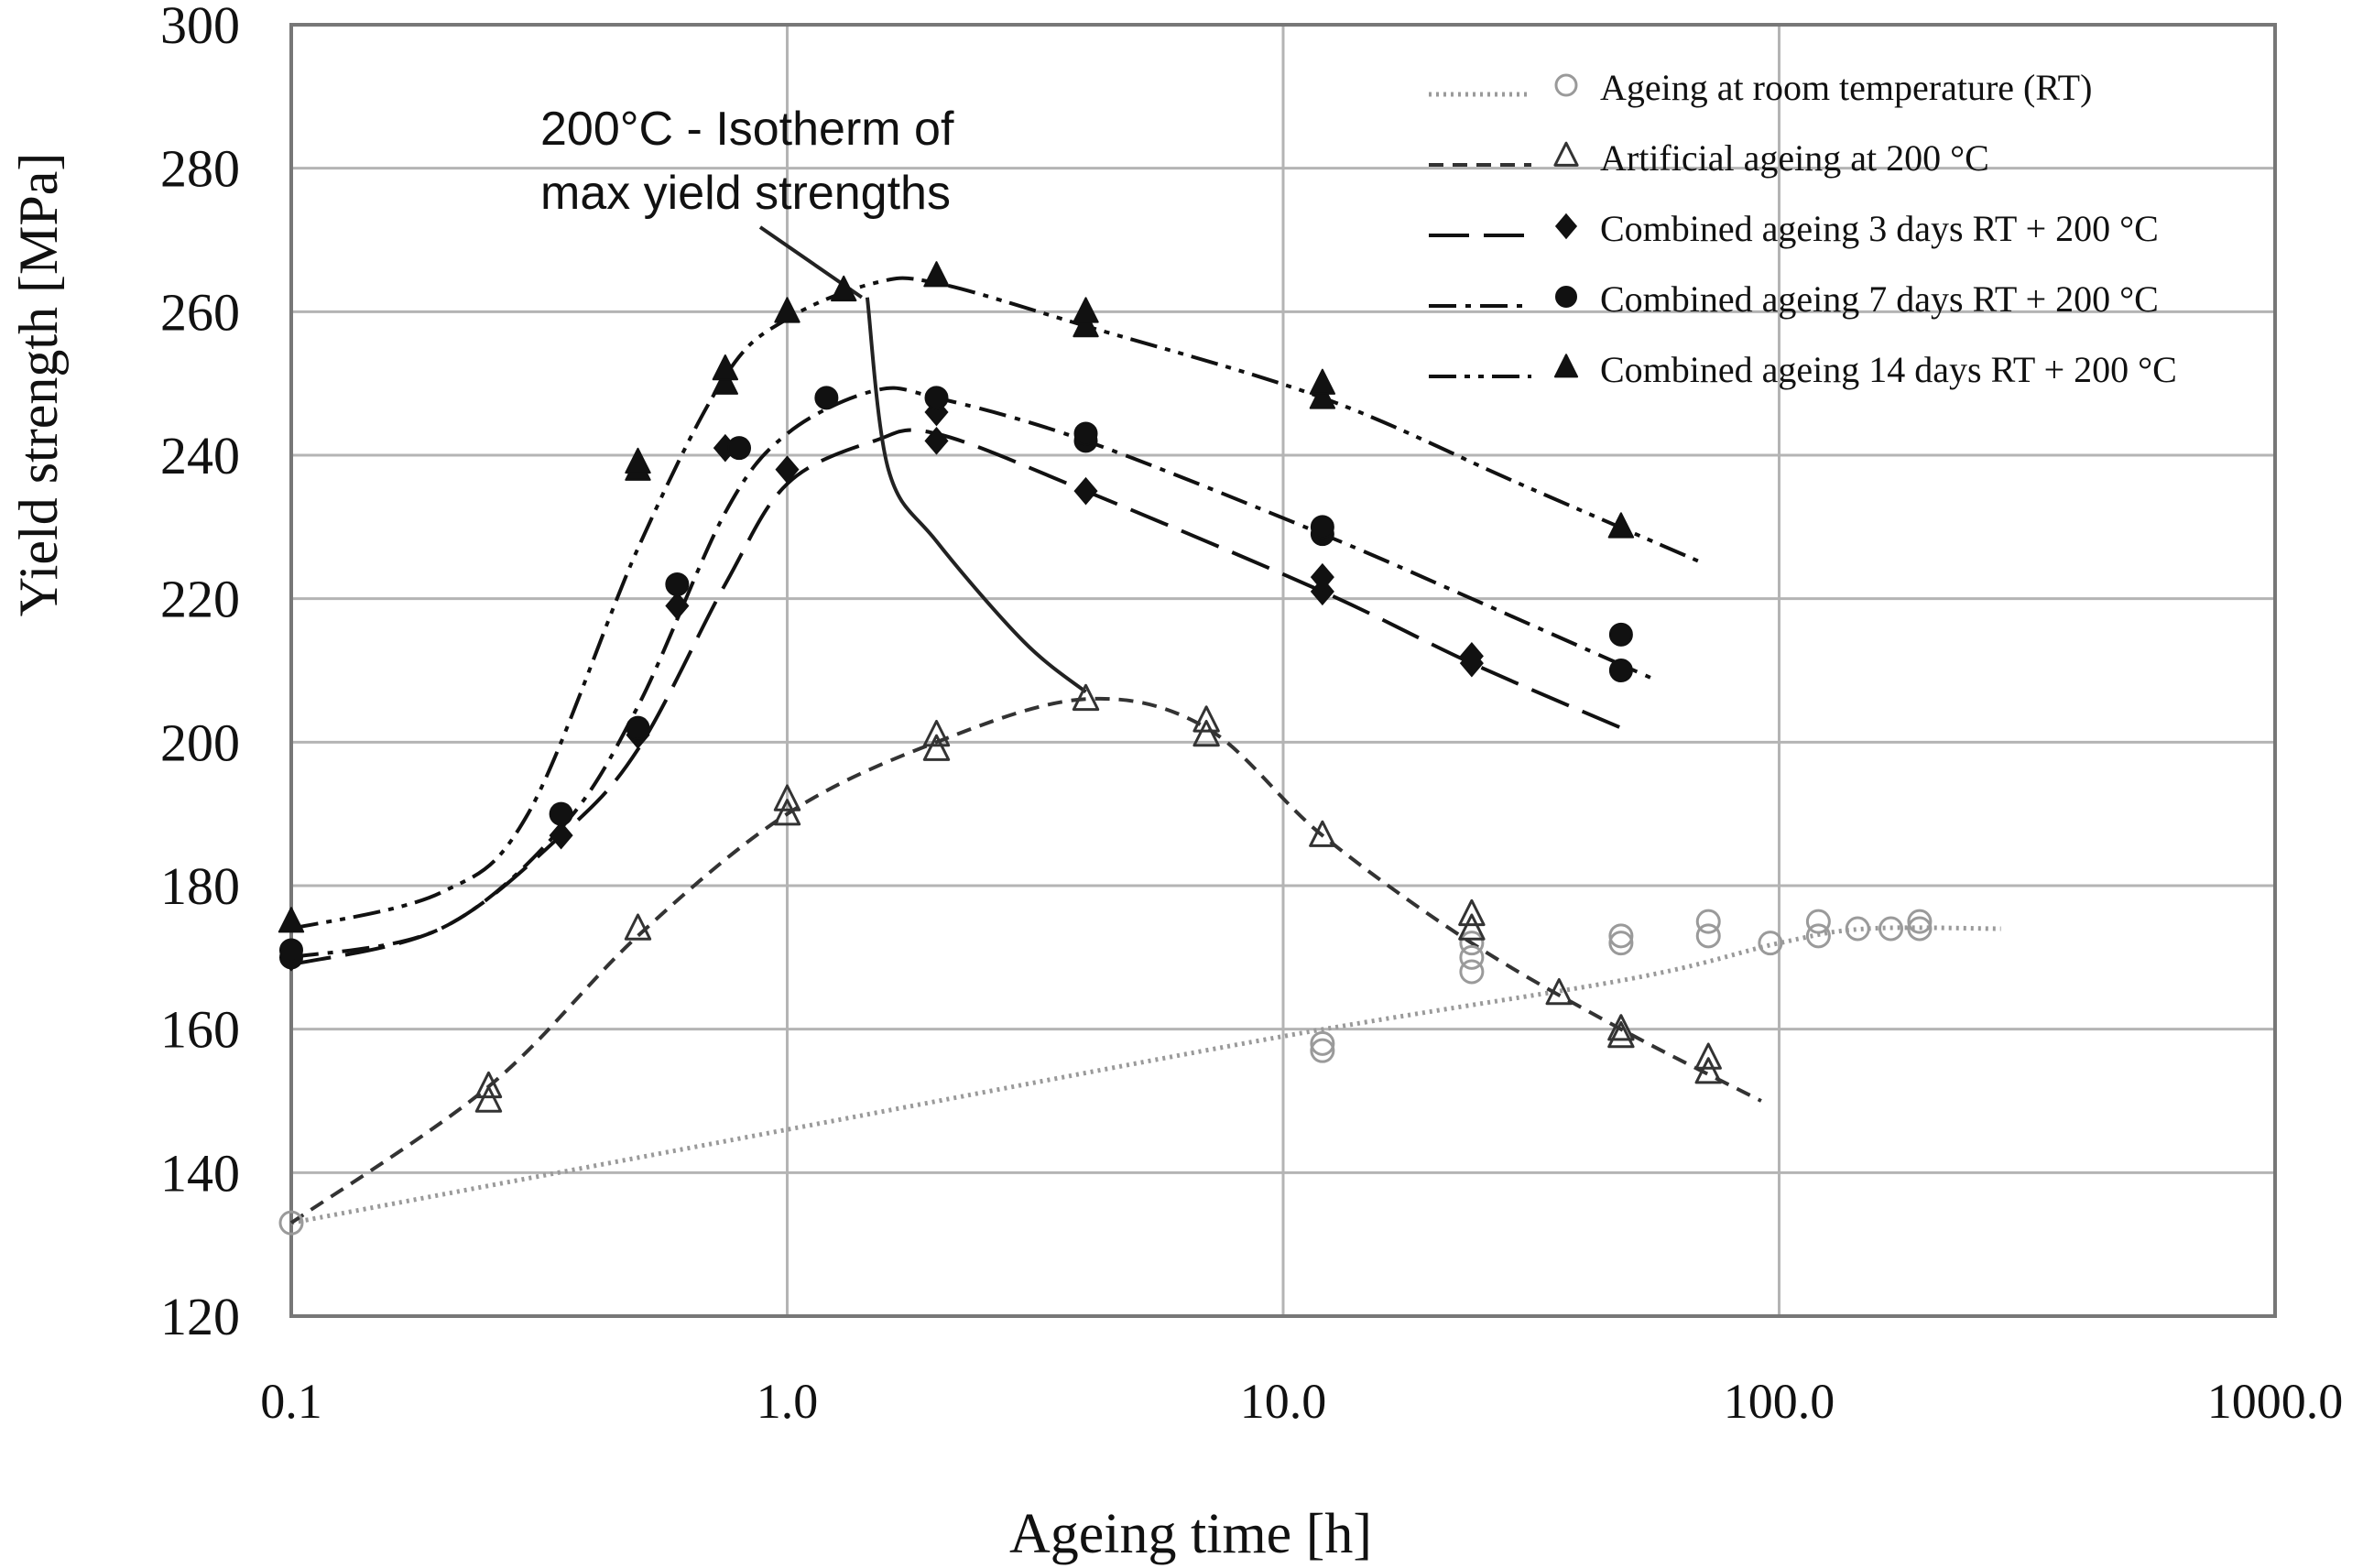 Image resolution: width=2363 pixels, height=1568 pixels. What do you see at coordinates (747, 129) in the screenshot?
I see `annotation-line-1: 200°C - Isotherm of` at bounding box center [747, 129].